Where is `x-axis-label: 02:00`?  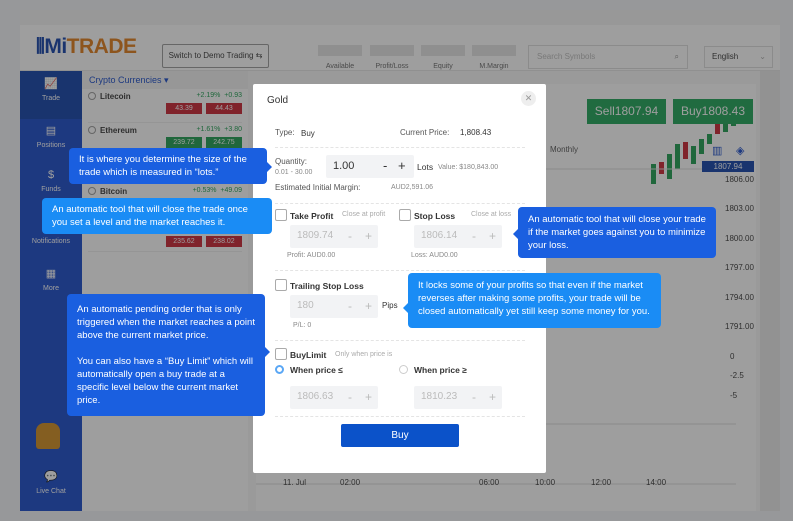
x-axis-label: 02:00 is located at coordinates (350, 482).